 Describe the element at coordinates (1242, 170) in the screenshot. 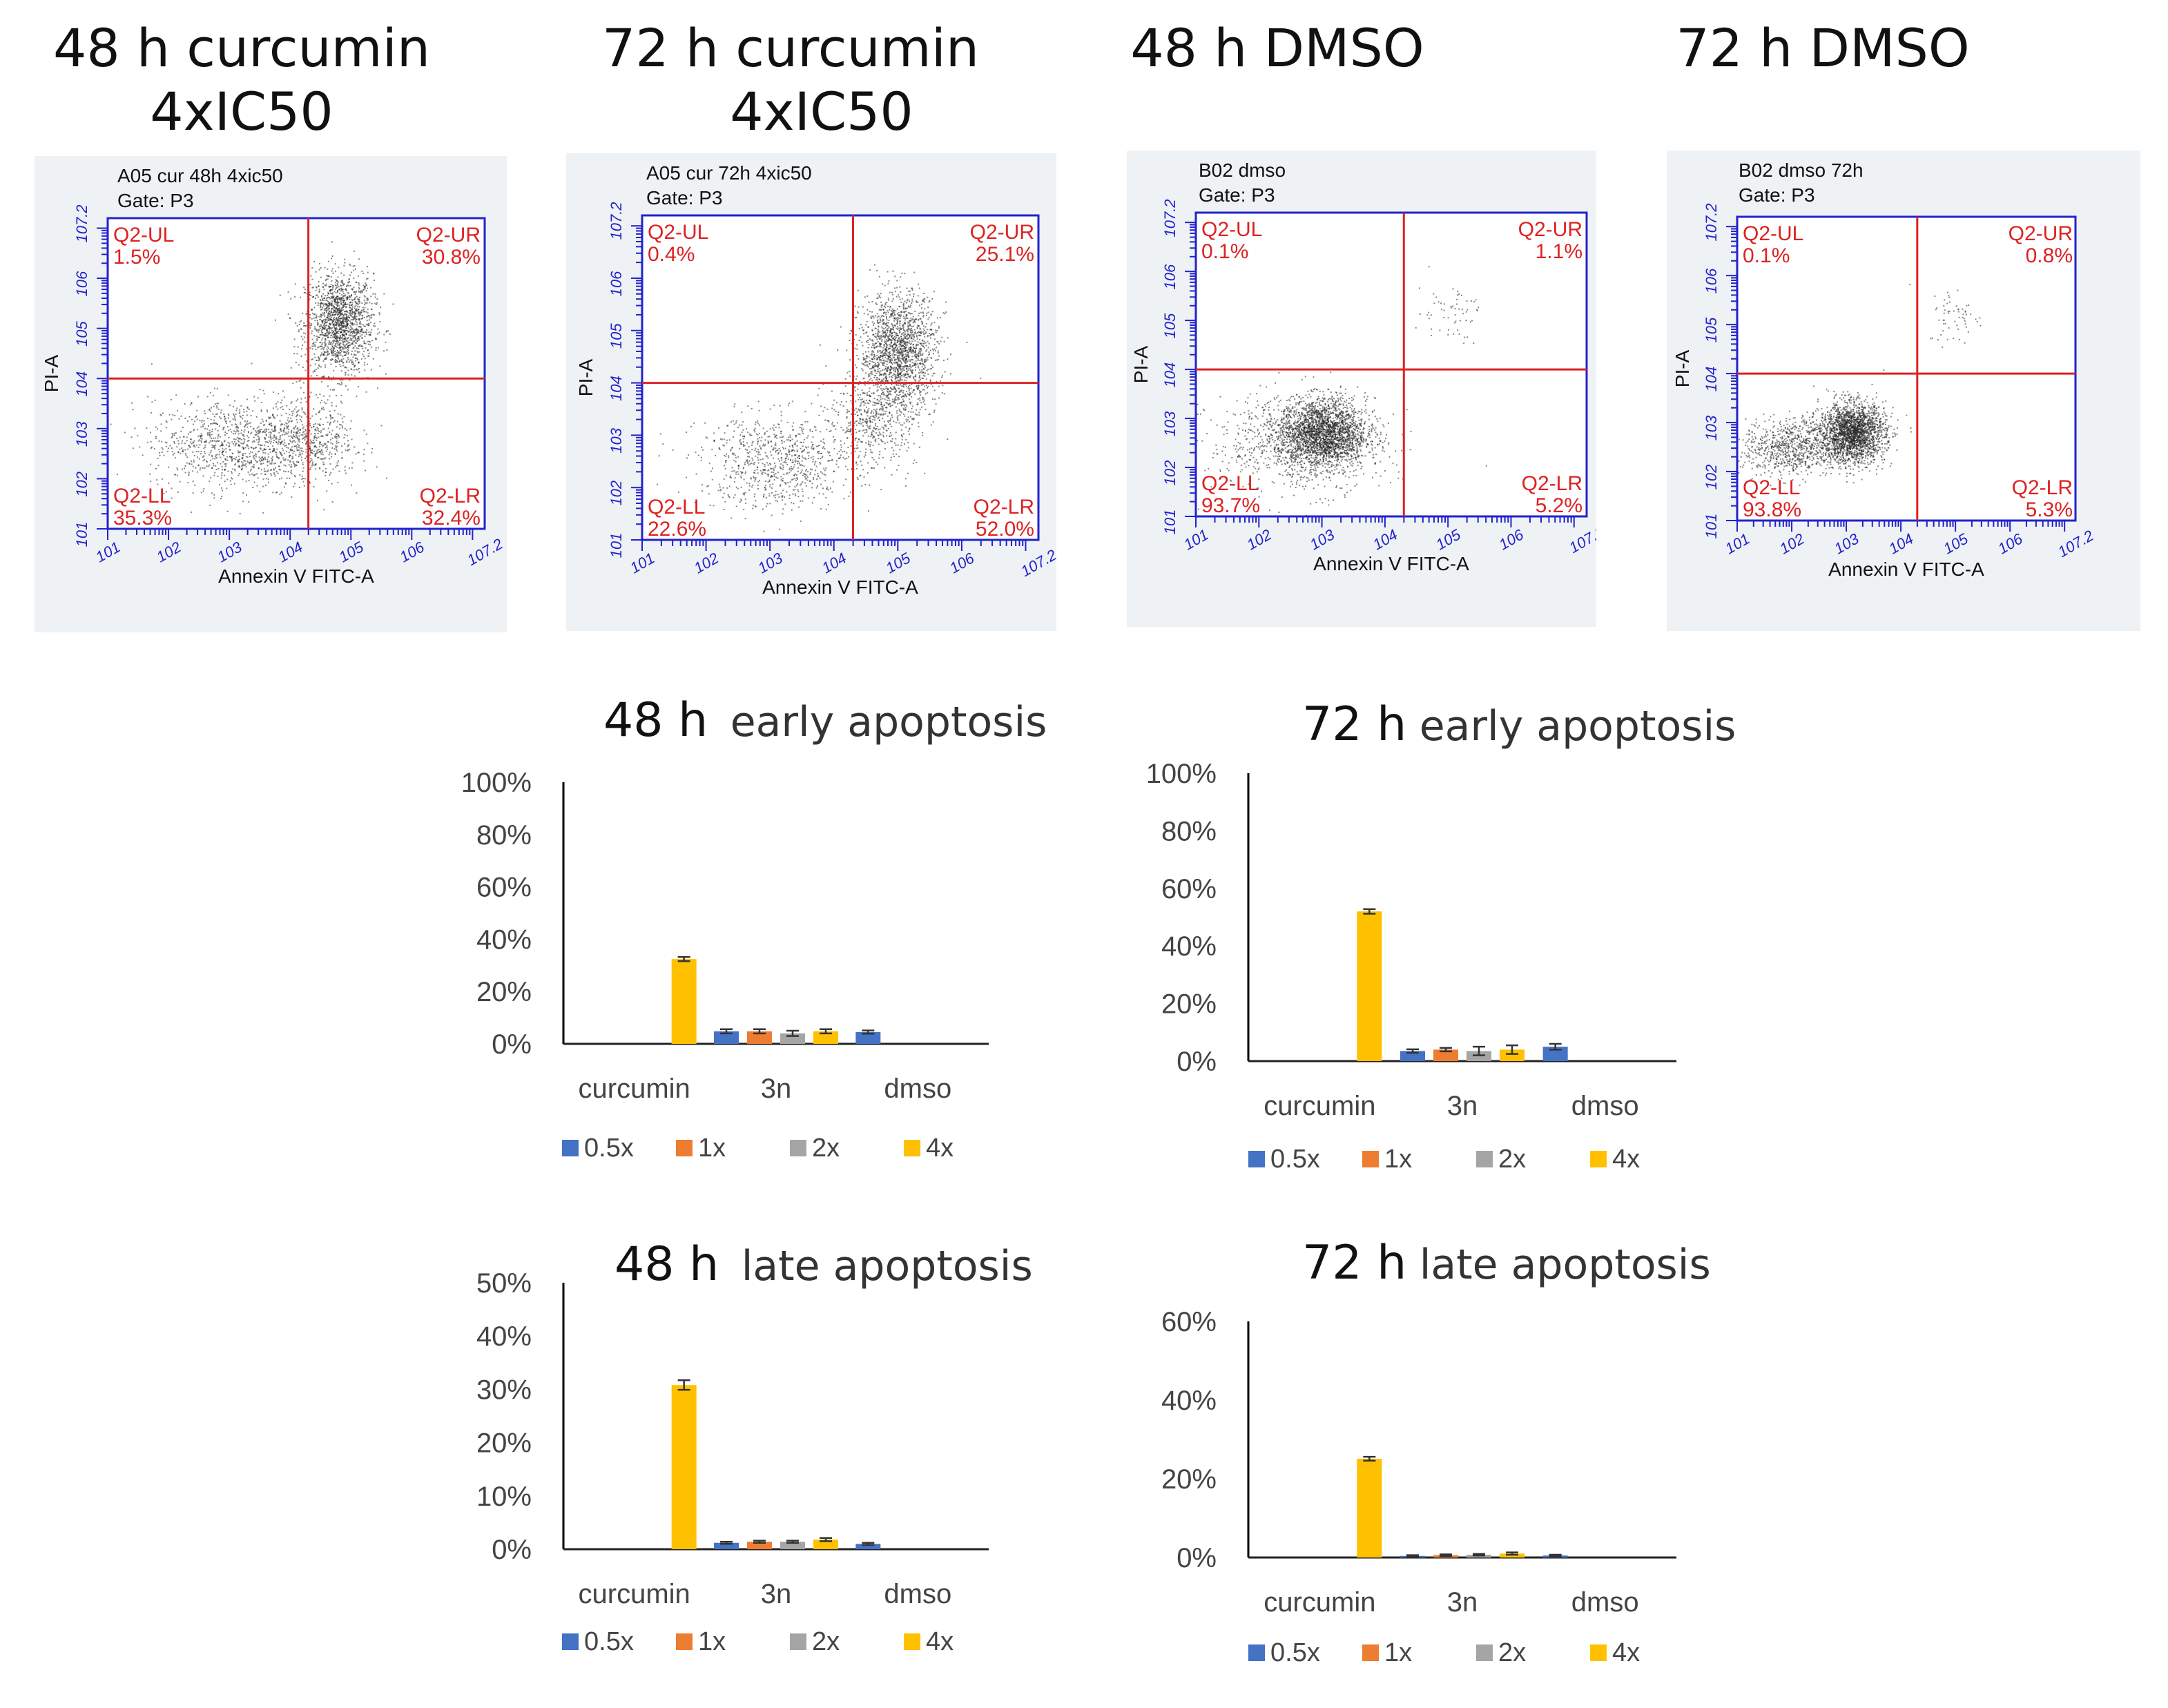

I see `flow-sample-label: B02 dmso` at that location.